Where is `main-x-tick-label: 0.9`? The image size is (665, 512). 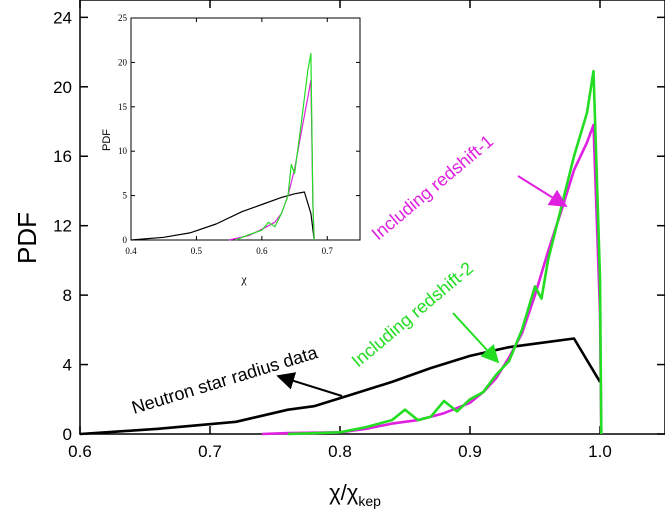
main-x-tick-label: 0.9 is located at coordinates (470, 451).